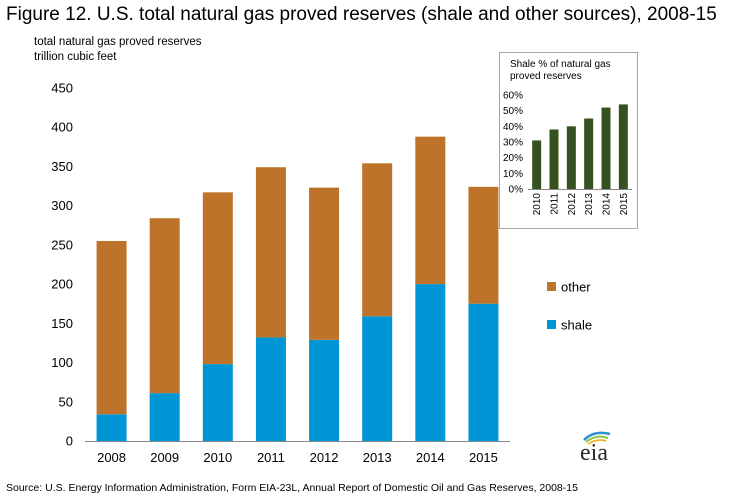 The height and width of the screenshot is (503, 742). Describe the element at coordinates (537, 164) in the screenshot. I see `inset-bar-2010` at that location.